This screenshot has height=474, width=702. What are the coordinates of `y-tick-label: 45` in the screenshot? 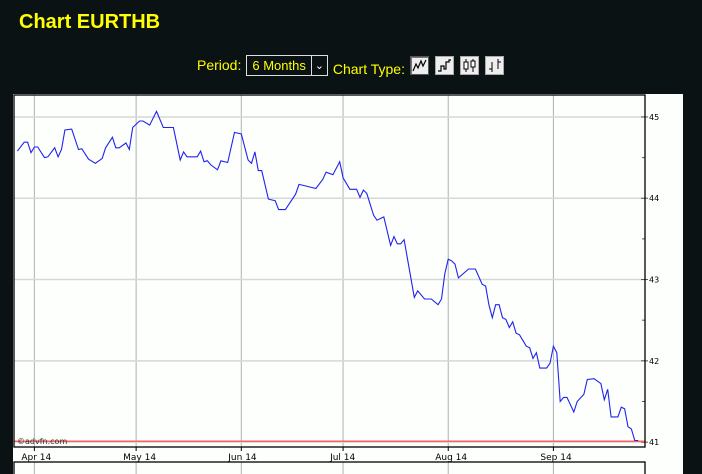 It's located at (654, 117).